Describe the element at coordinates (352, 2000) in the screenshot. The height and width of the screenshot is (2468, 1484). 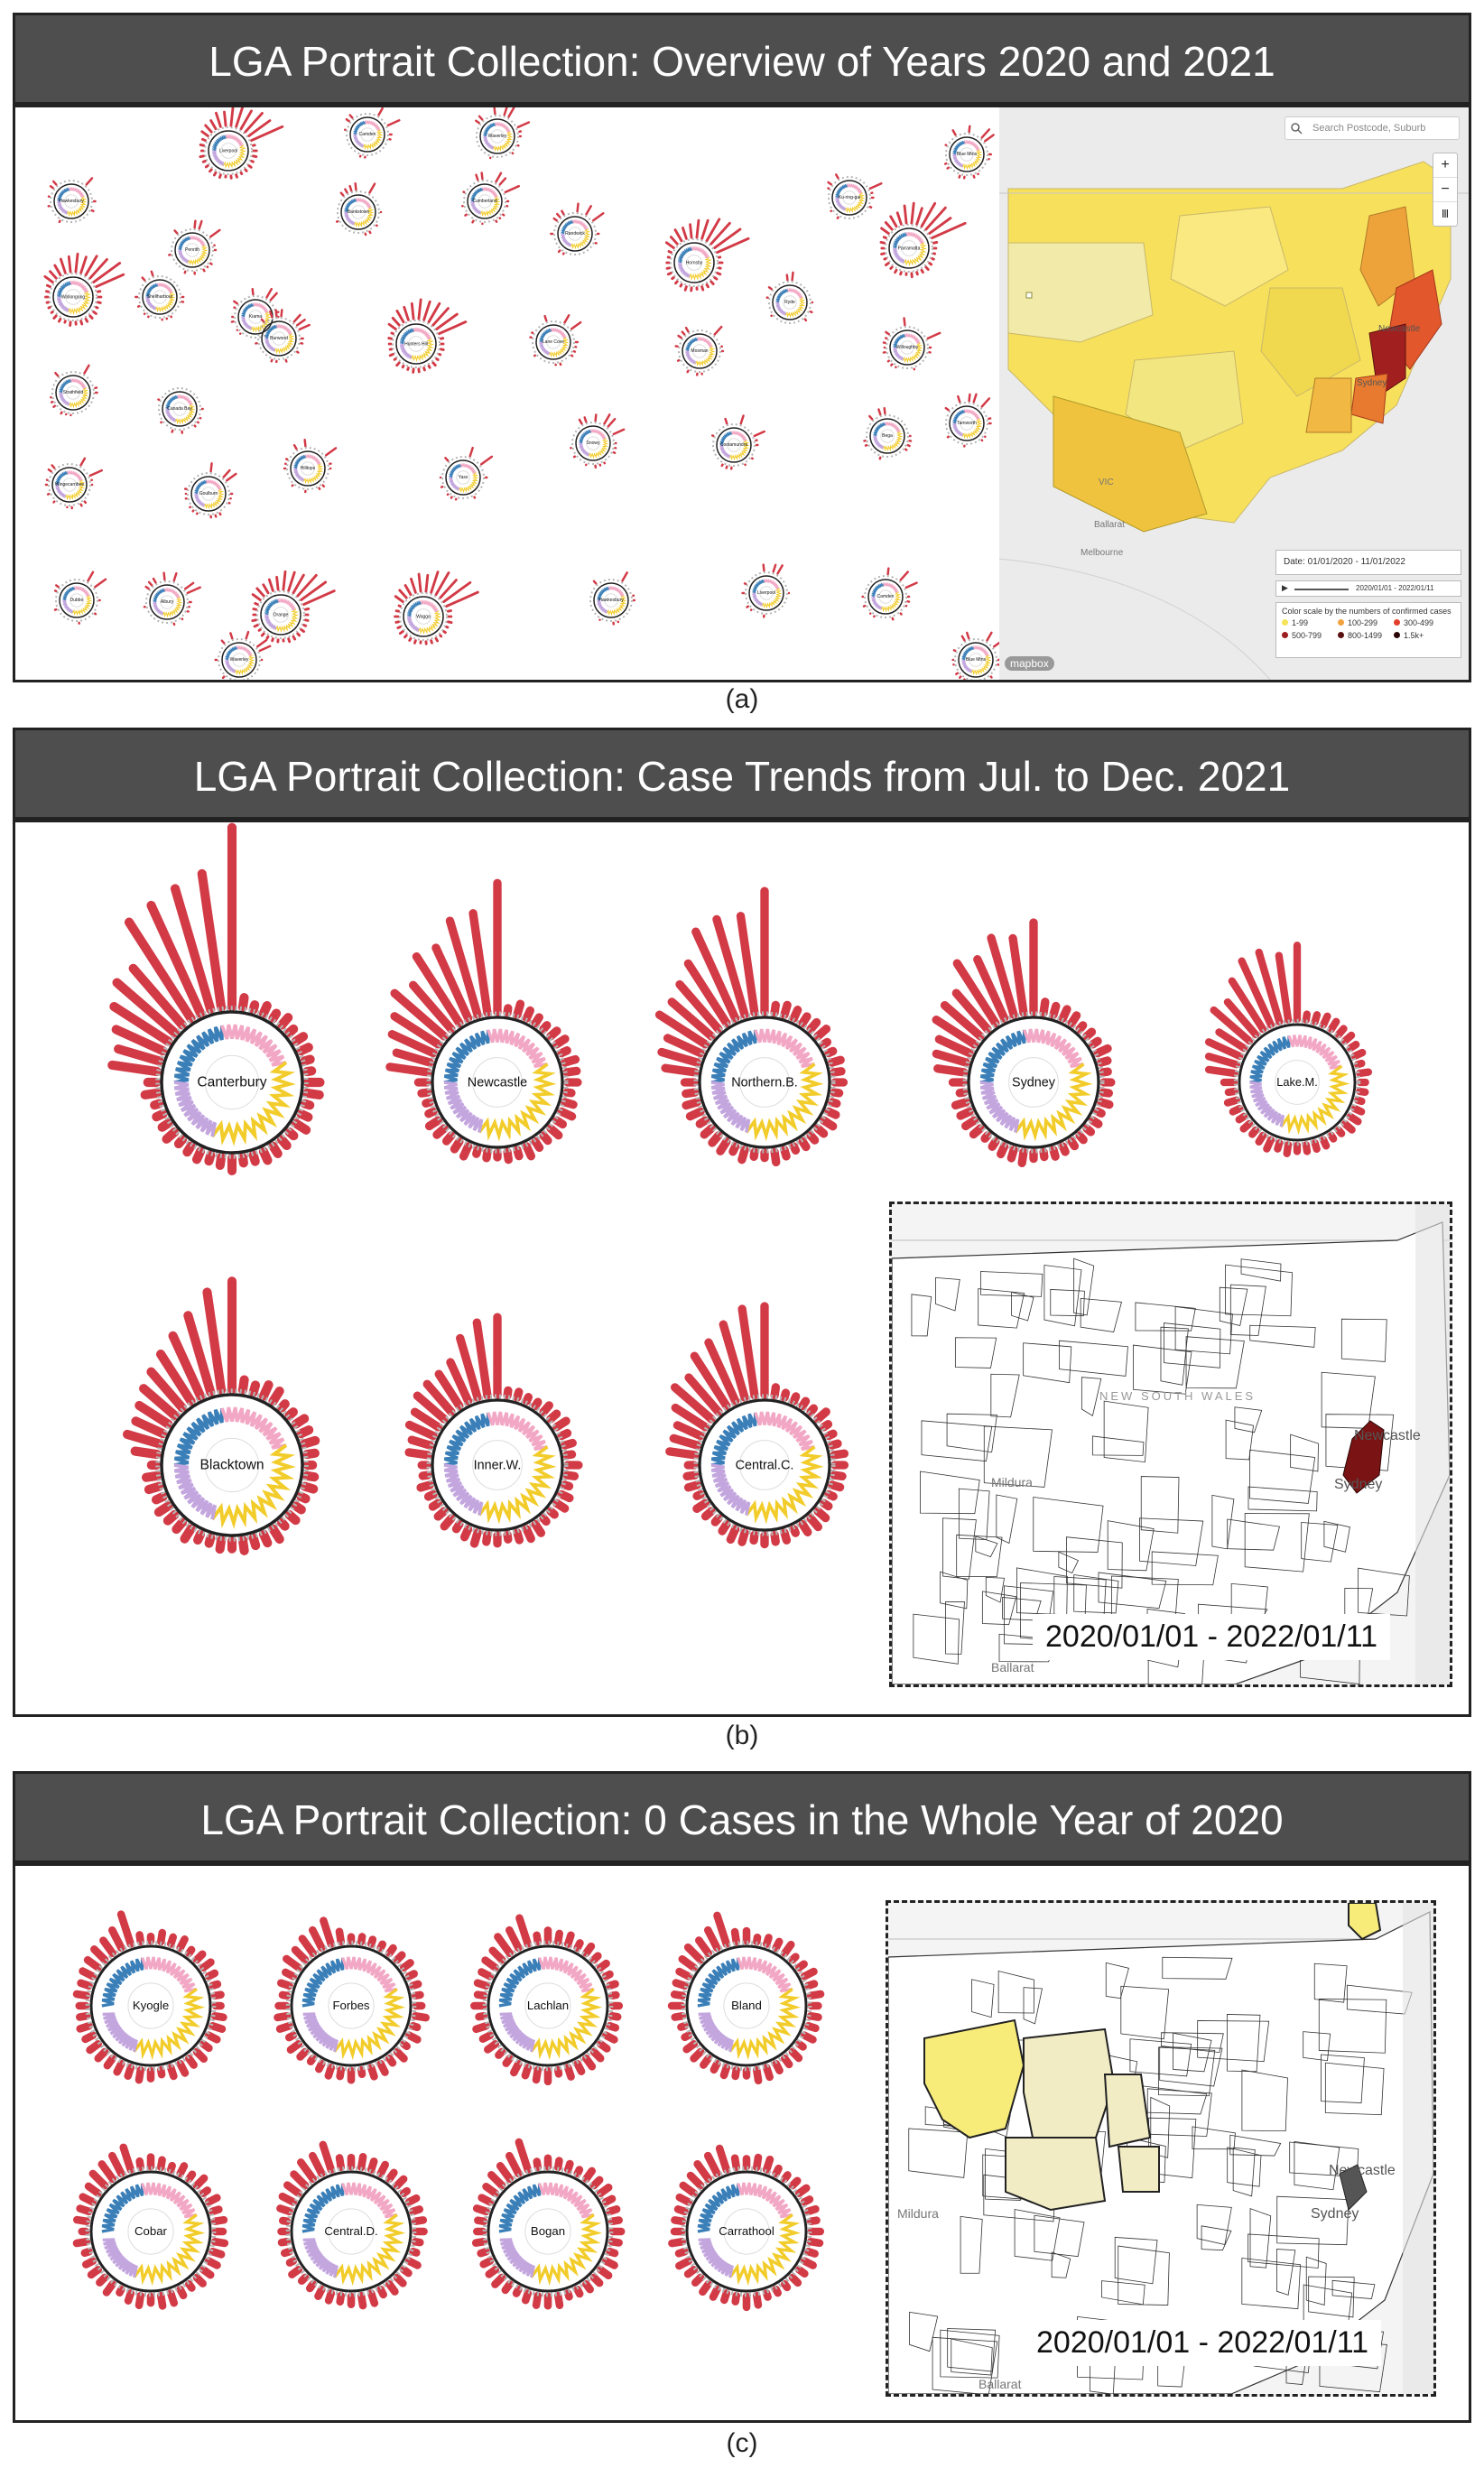
I see `lga-portrait-glyph: Forbes` at that location.